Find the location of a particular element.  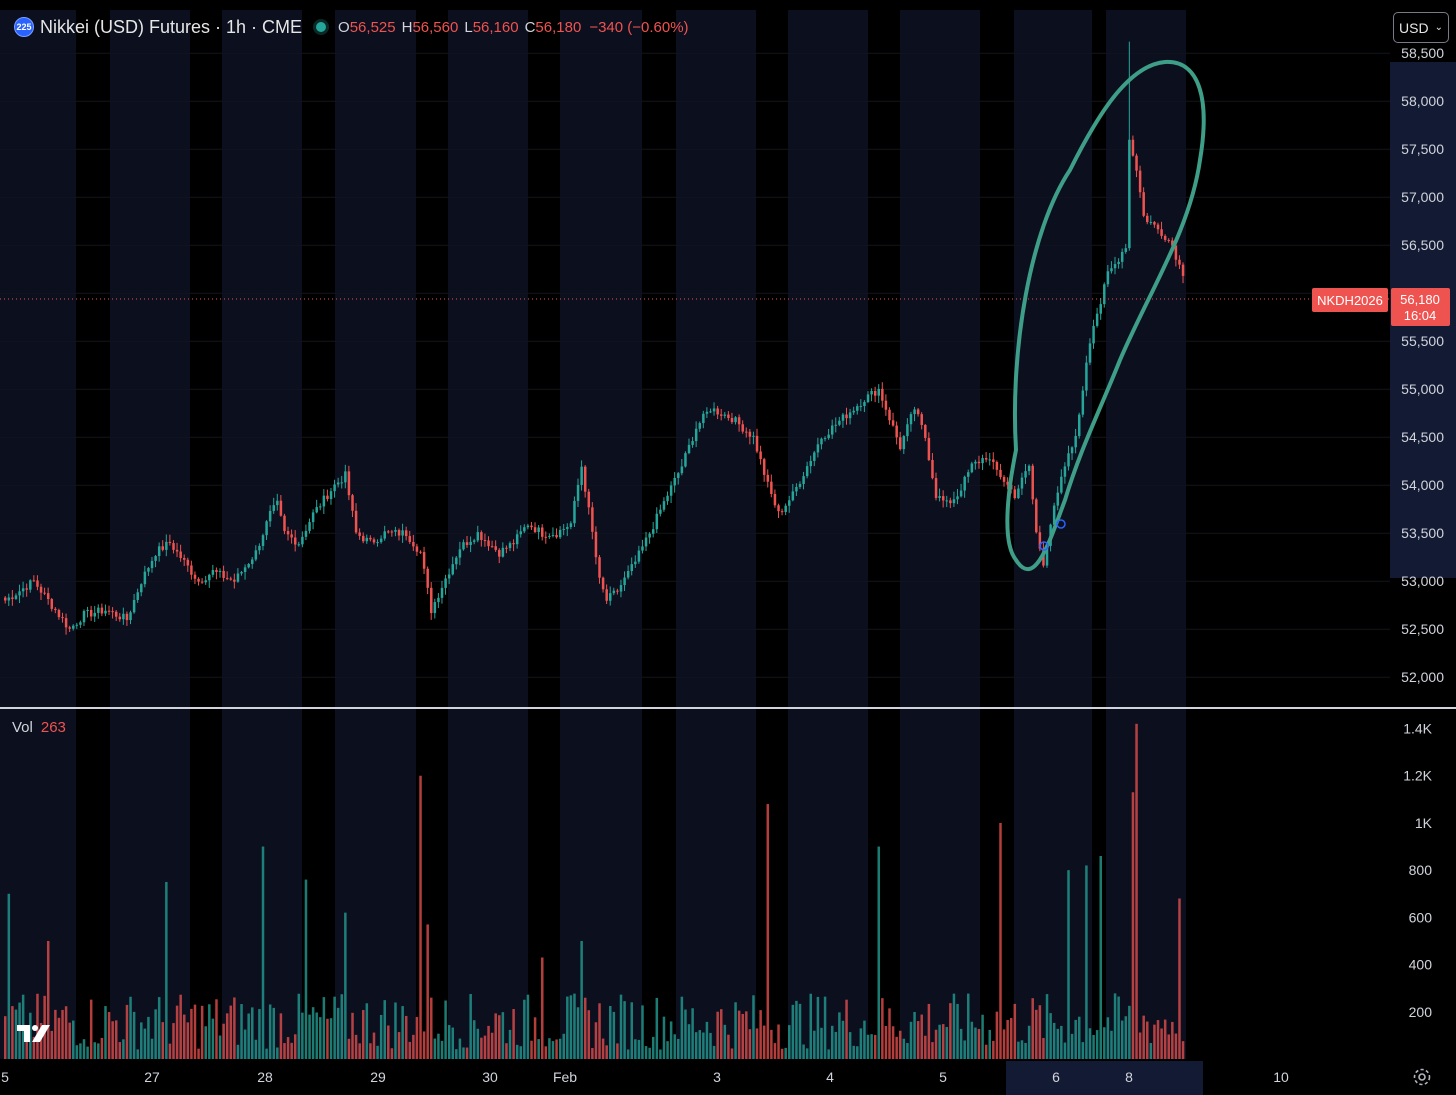

nikkei-225-logo-icon: 225 is located at coordinates (24, 27).